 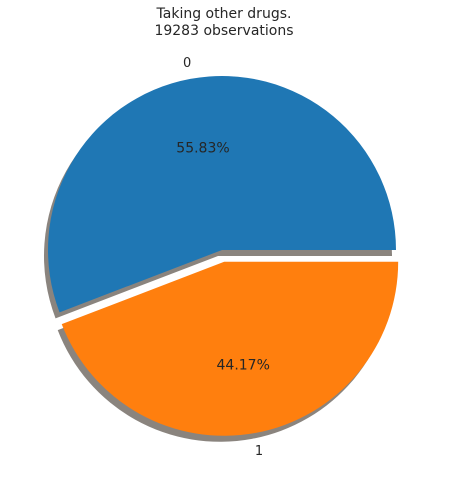 I want to click on slice-percent-label-1: 44.17%, so click(x=243, y=365).